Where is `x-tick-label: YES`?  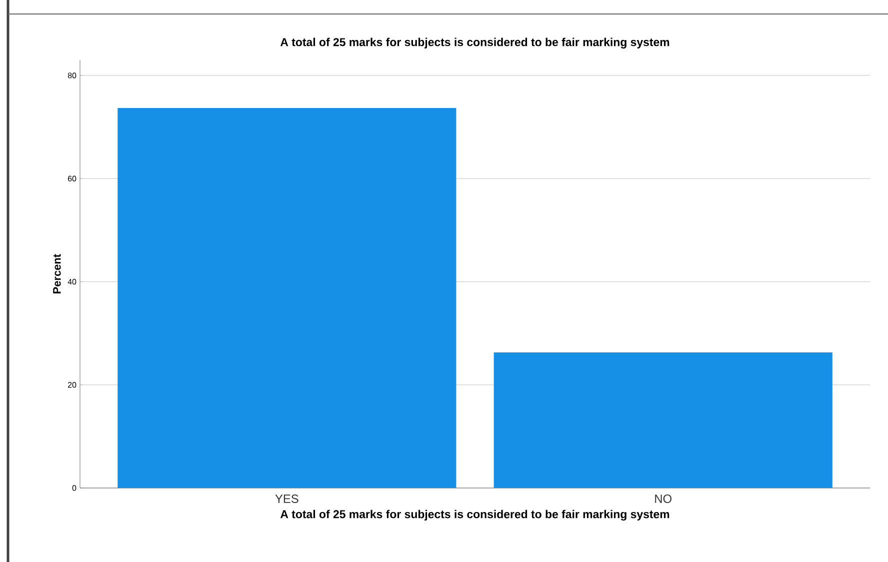
x-tick-label: YES is located at coordinates (286, 498).